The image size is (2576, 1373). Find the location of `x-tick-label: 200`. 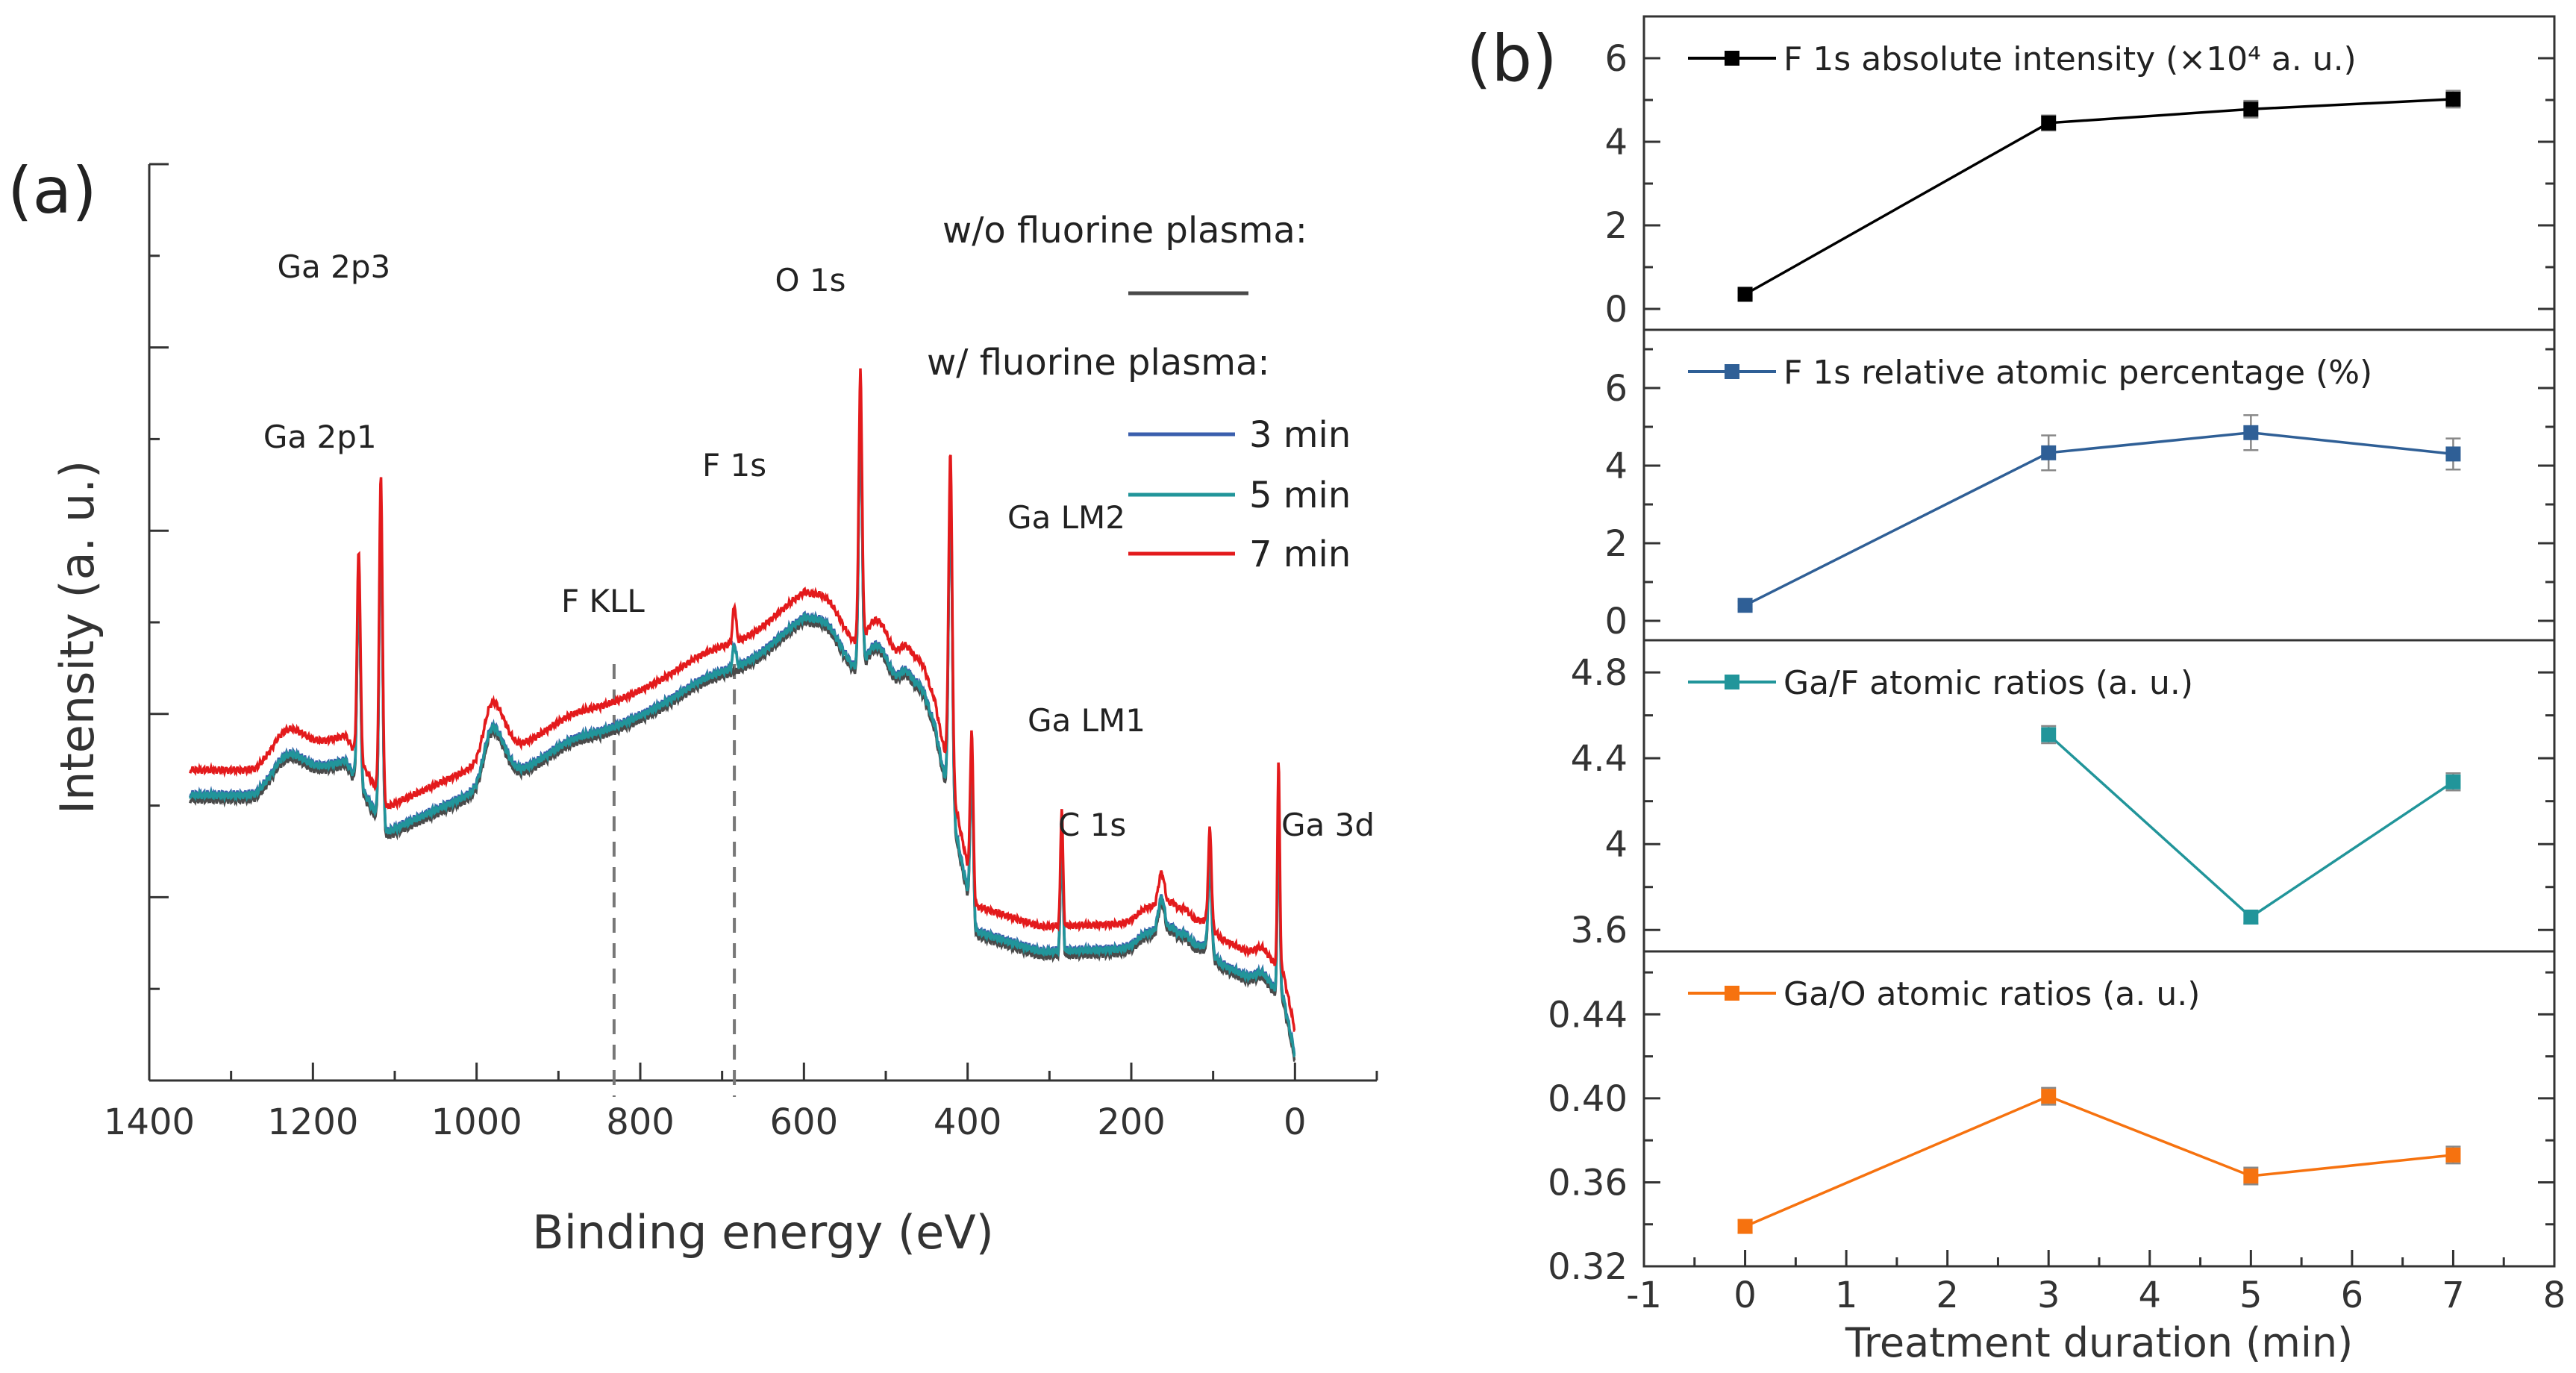

x-tick-label: 200 is located at coordinates (1131, 1122).